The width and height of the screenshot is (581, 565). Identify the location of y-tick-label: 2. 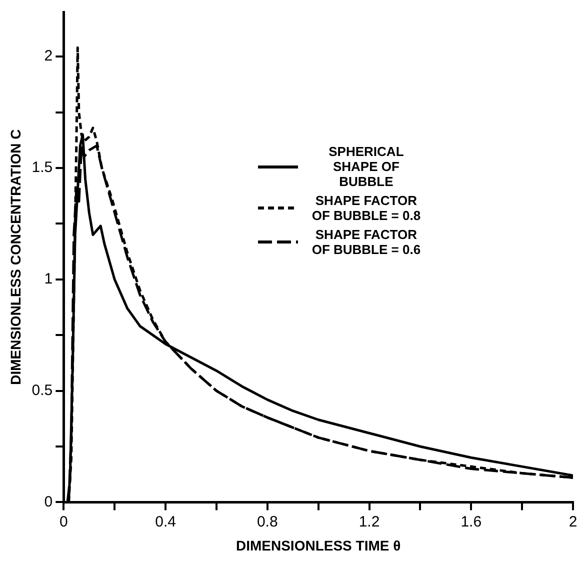
(48, 56).